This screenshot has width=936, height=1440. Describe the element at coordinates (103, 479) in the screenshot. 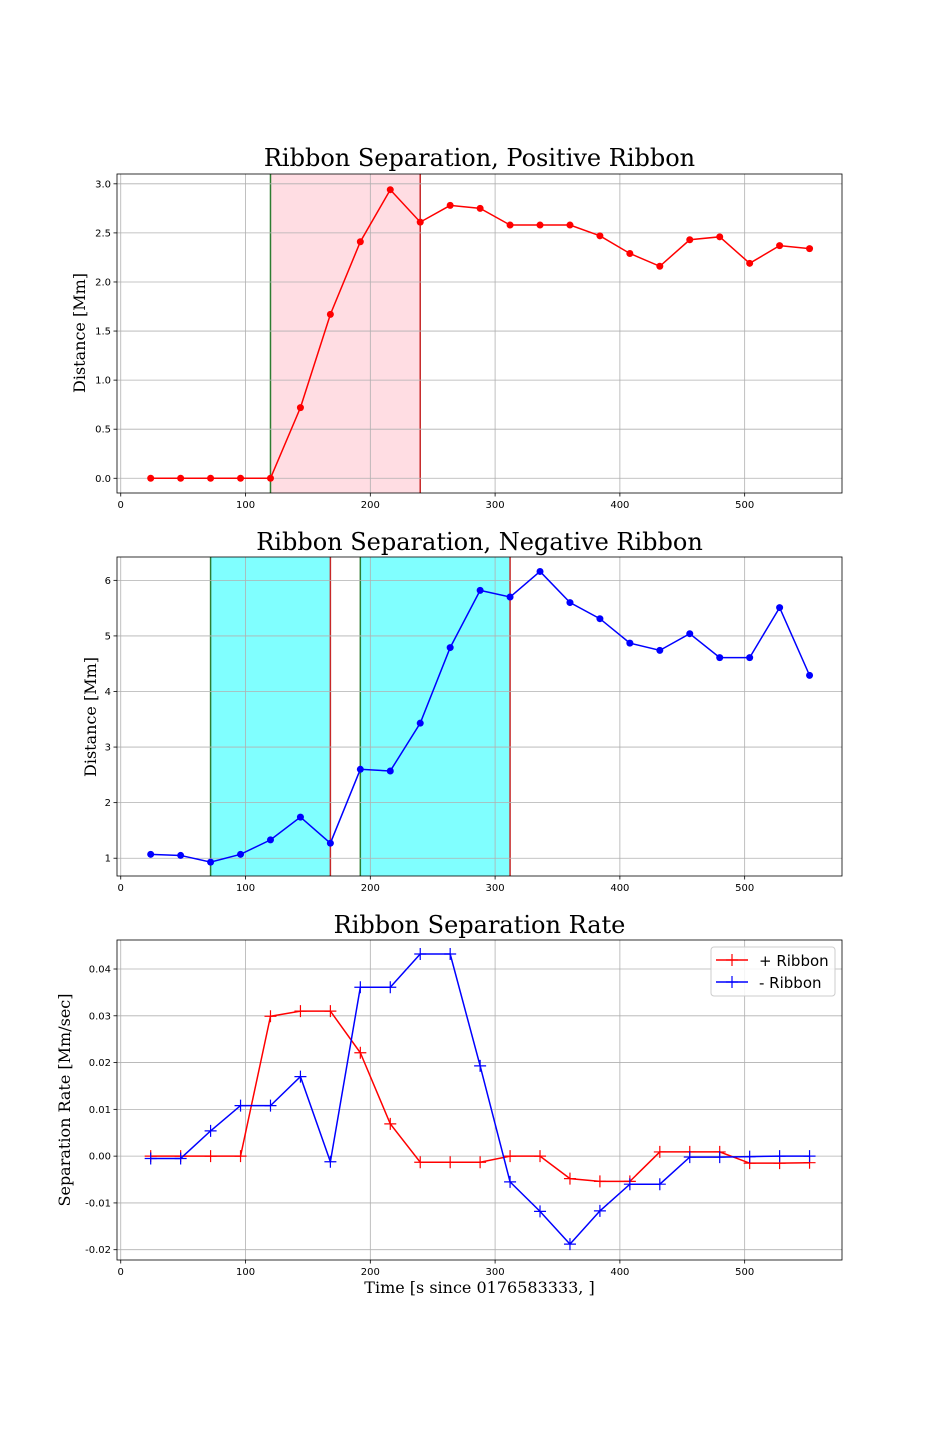

I see `y-tick-label-1-0: 0.0` at that location.